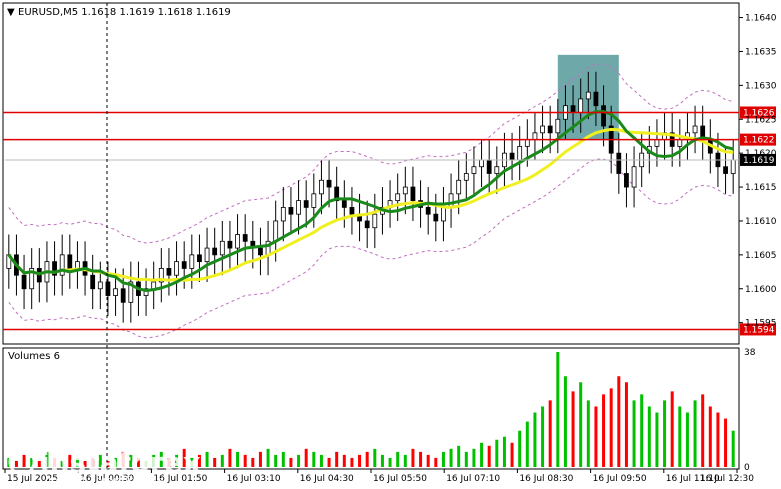 This screenshot has width=781, height=489. What do you see at coordinates (761, 19) in the screenshot?
I see `y-tick-label: 1.1640` at bounding box center [761, 19].